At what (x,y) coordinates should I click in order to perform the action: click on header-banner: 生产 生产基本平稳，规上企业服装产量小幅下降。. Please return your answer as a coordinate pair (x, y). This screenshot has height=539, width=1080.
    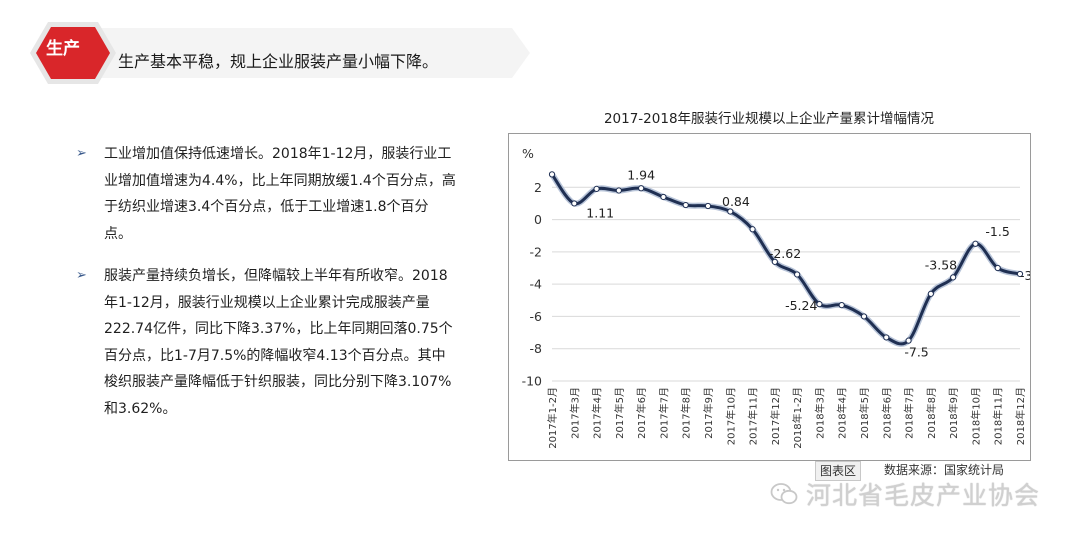
    Looking at the image, I should click on (265, 53).